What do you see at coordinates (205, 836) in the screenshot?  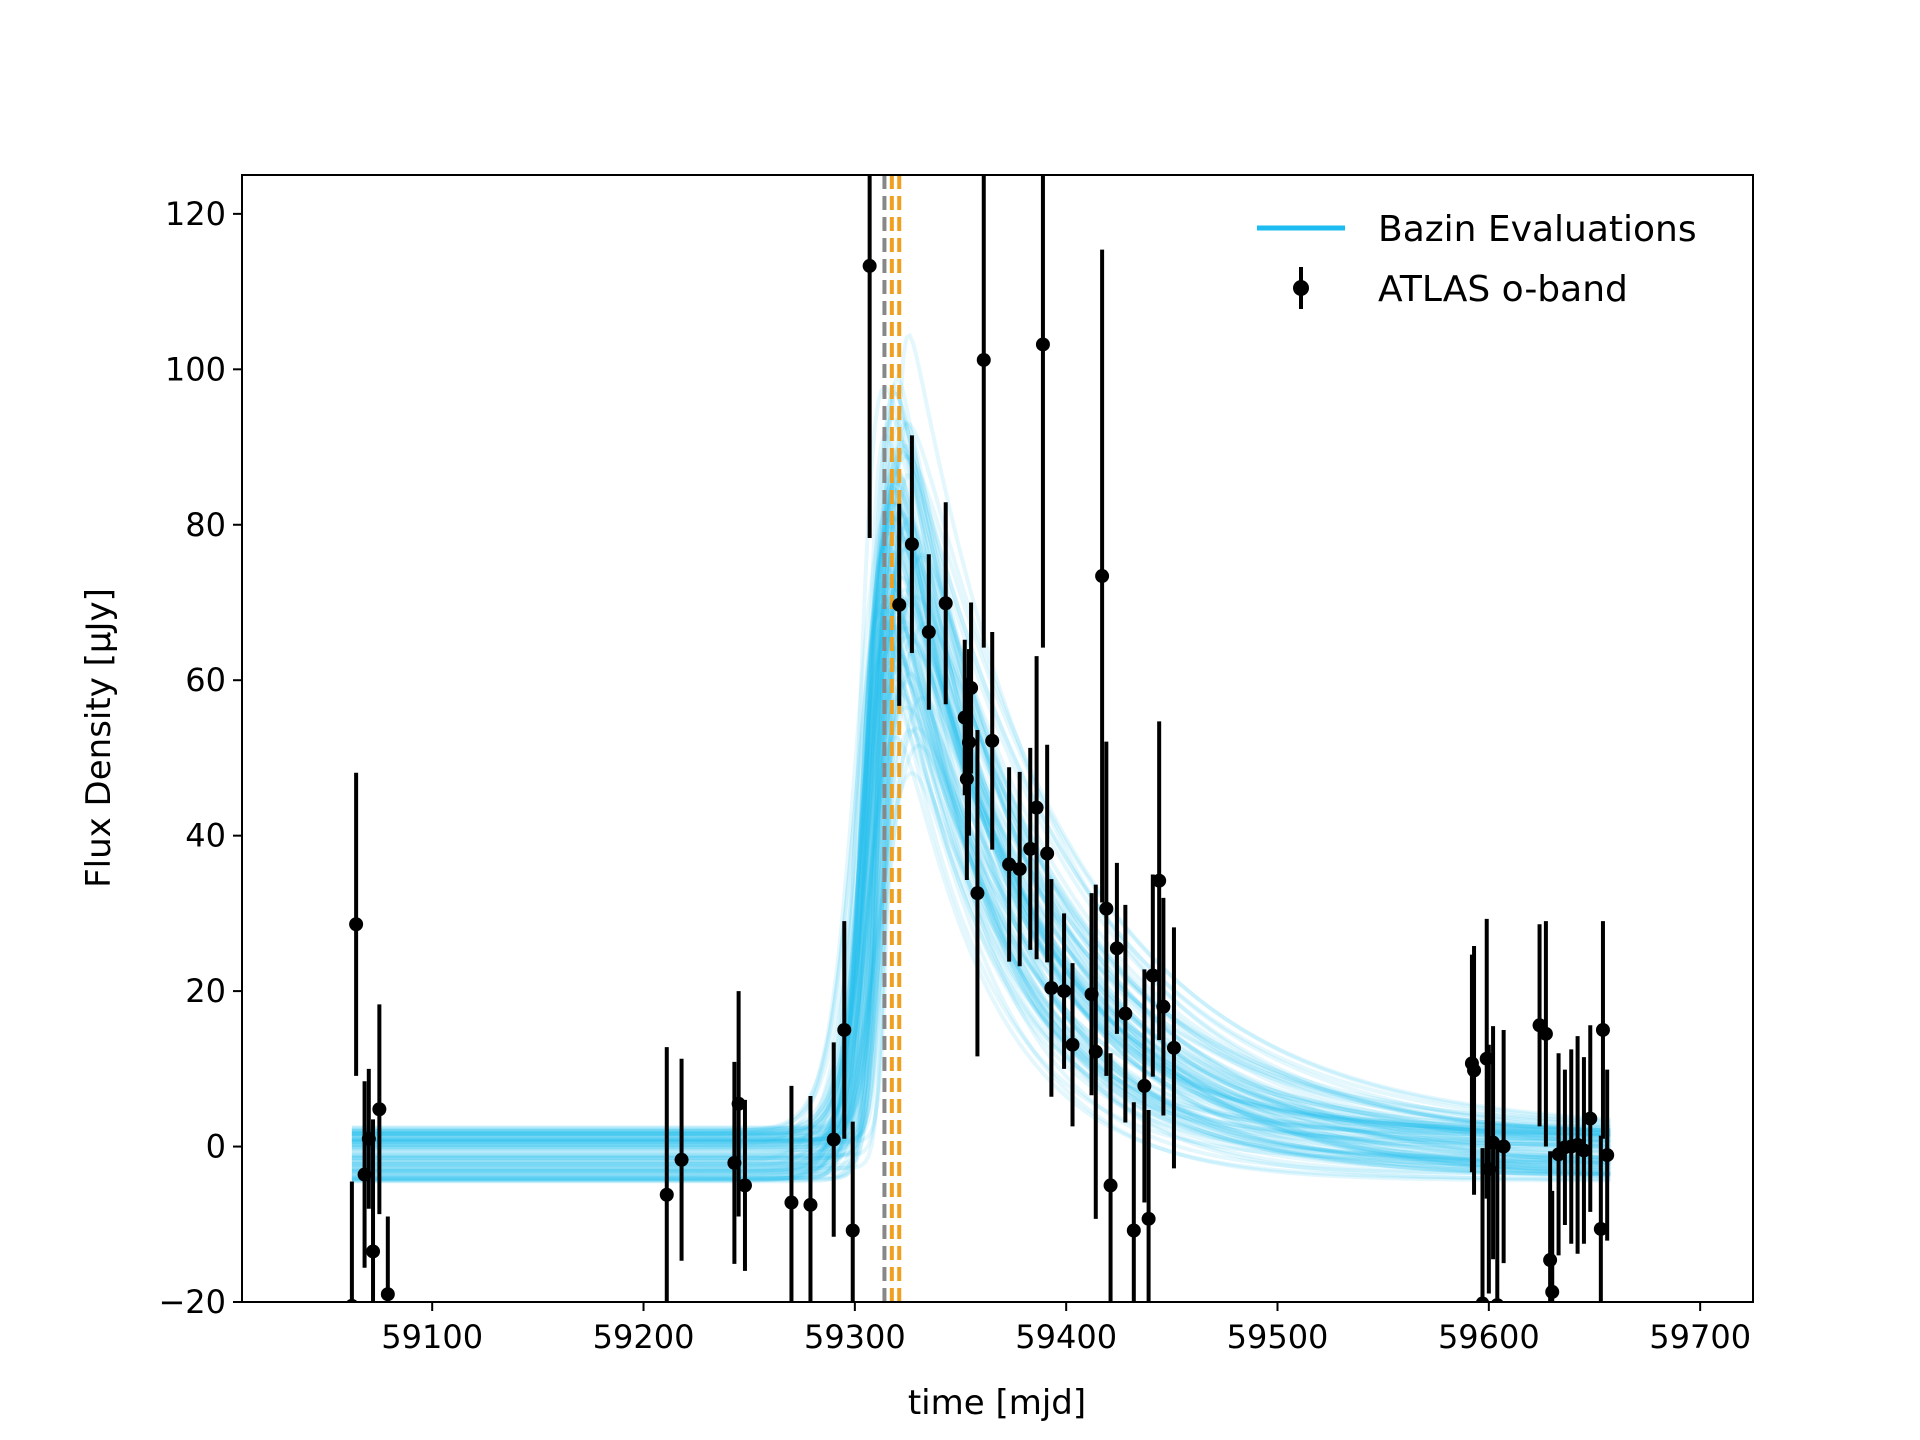 I see `y-tick-label: 40` at bounding box center [205, 836].